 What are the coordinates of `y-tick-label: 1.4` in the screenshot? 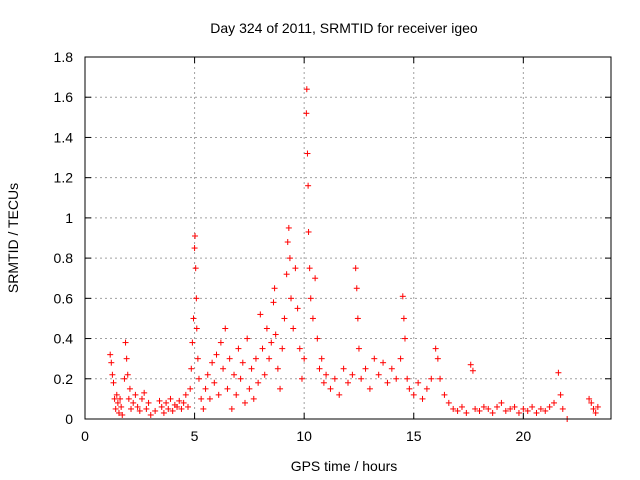 It's located at (64, 137).